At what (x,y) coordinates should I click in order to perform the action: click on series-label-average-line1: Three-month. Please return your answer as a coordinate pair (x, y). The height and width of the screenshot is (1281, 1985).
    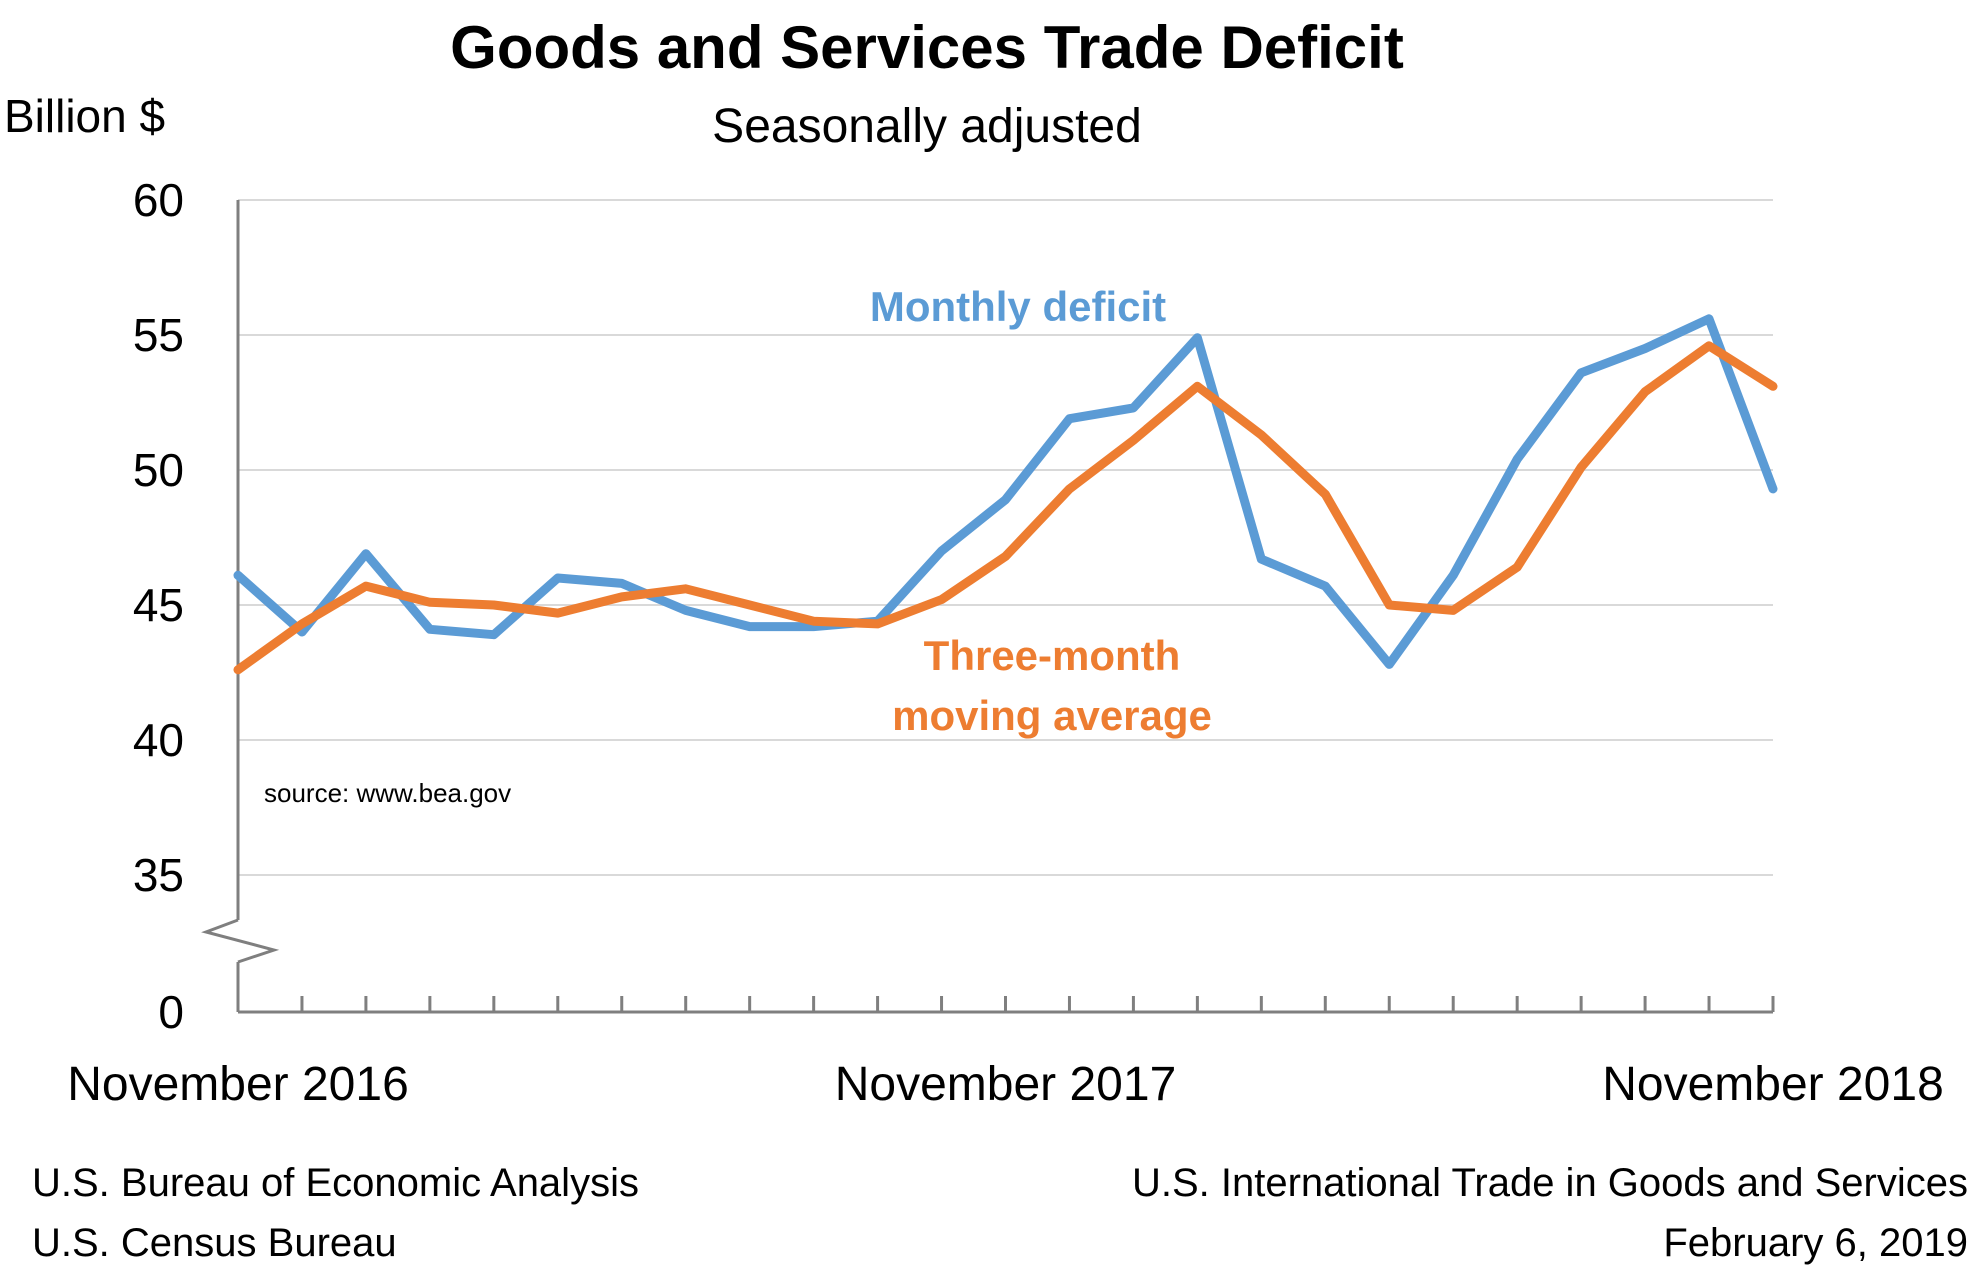
    Looking at the image, I should click on (1052, 655).